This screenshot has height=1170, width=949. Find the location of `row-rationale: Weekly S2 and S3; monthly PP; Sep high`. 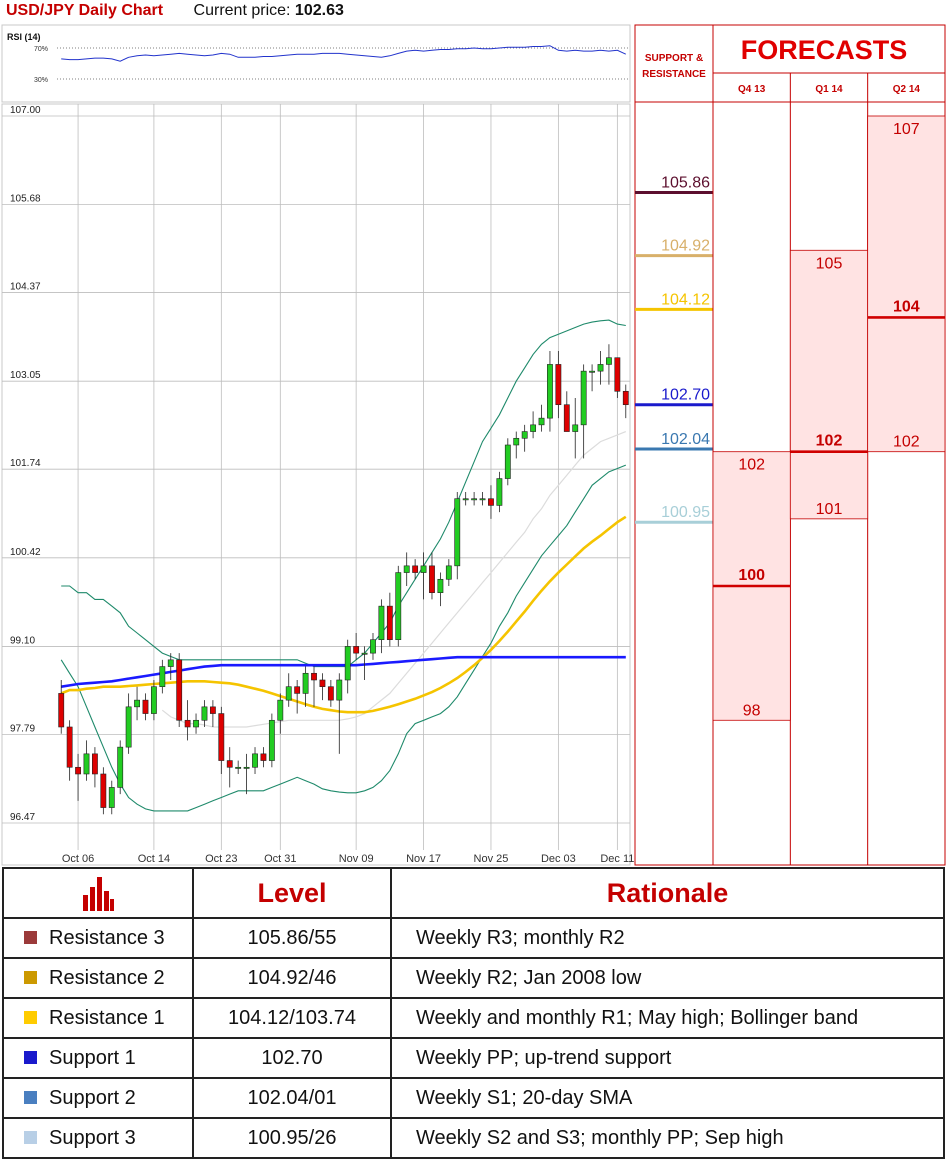

row-rationale: Weekly S2 and S3; monthly PP; Sep high is located at coordinates (667, 1138).